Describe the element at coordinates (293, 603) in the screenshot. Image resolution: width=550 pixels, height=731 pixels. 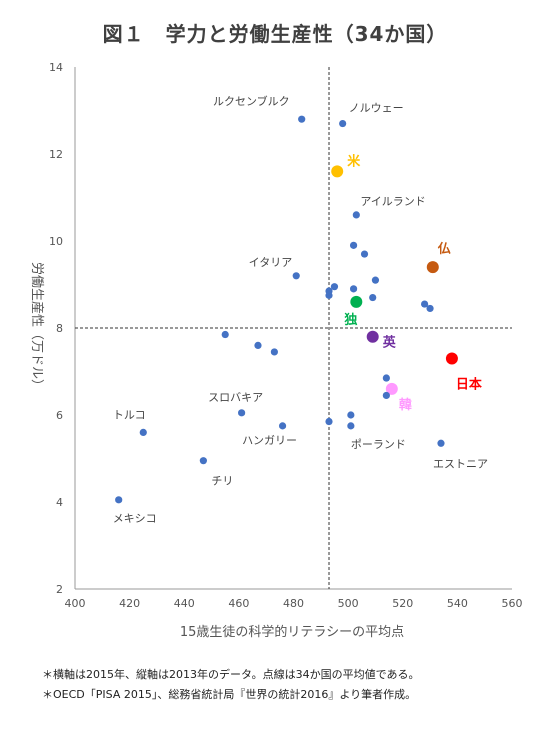
I see `x-tick-label: 480` at that location.